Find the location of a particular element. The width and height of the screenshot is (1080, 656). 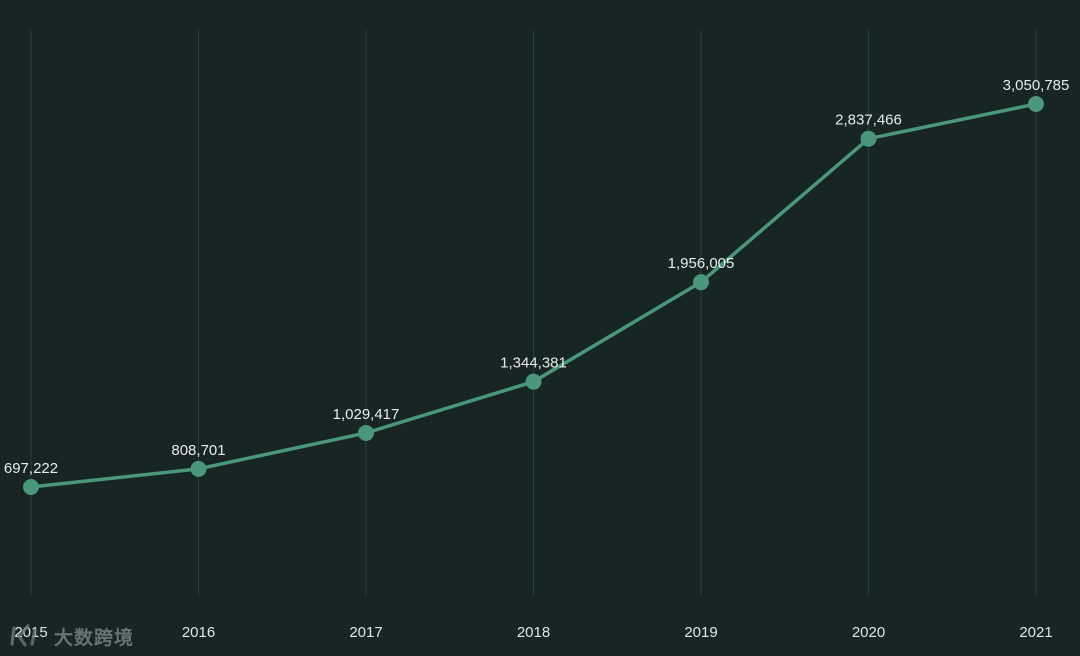

x-tick-label-2020: 2020 is located at coordinates (868, 632).